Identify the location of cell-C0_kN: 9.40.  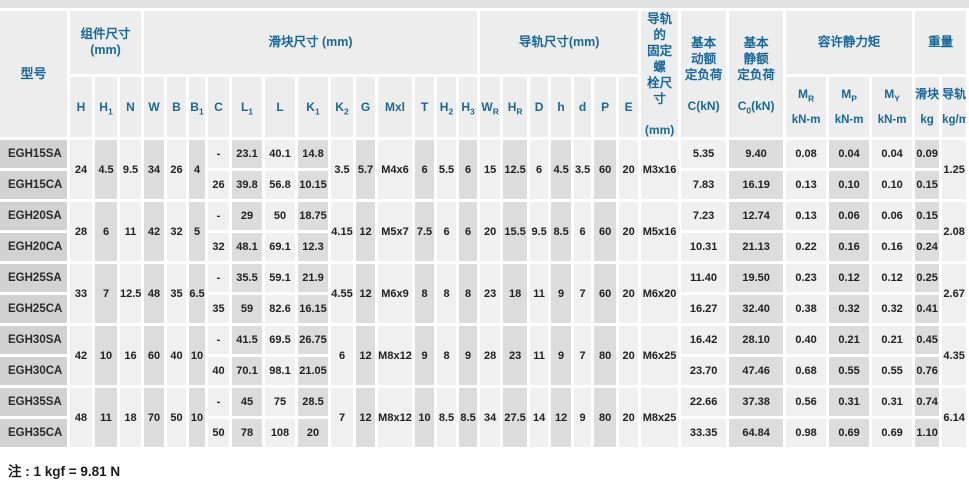
(758, 155).